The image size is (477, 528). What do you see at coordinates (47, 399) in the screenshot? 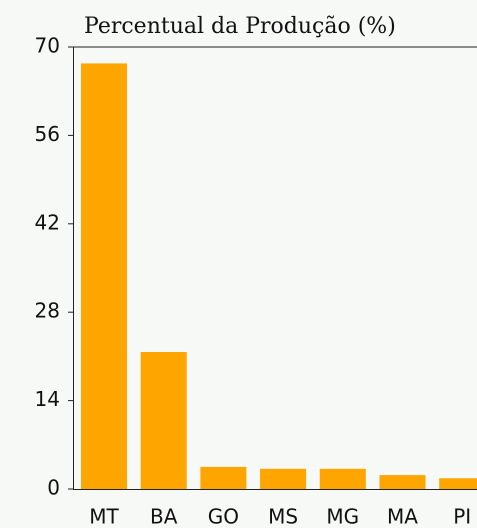
I see `y-tick-label: 14` at bounding box center [47, 399].